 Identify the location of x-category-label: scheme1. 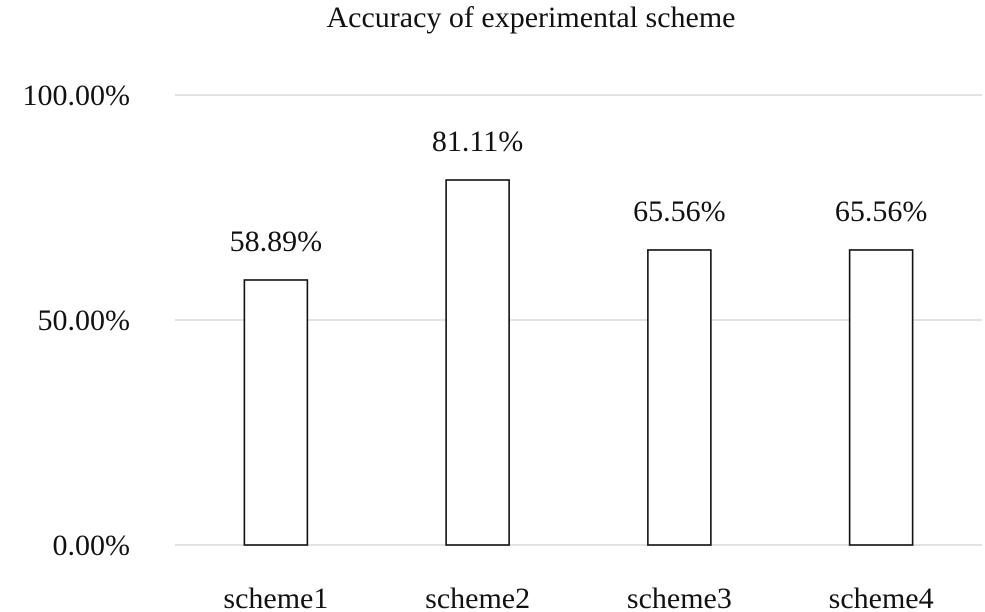
(275, 597).